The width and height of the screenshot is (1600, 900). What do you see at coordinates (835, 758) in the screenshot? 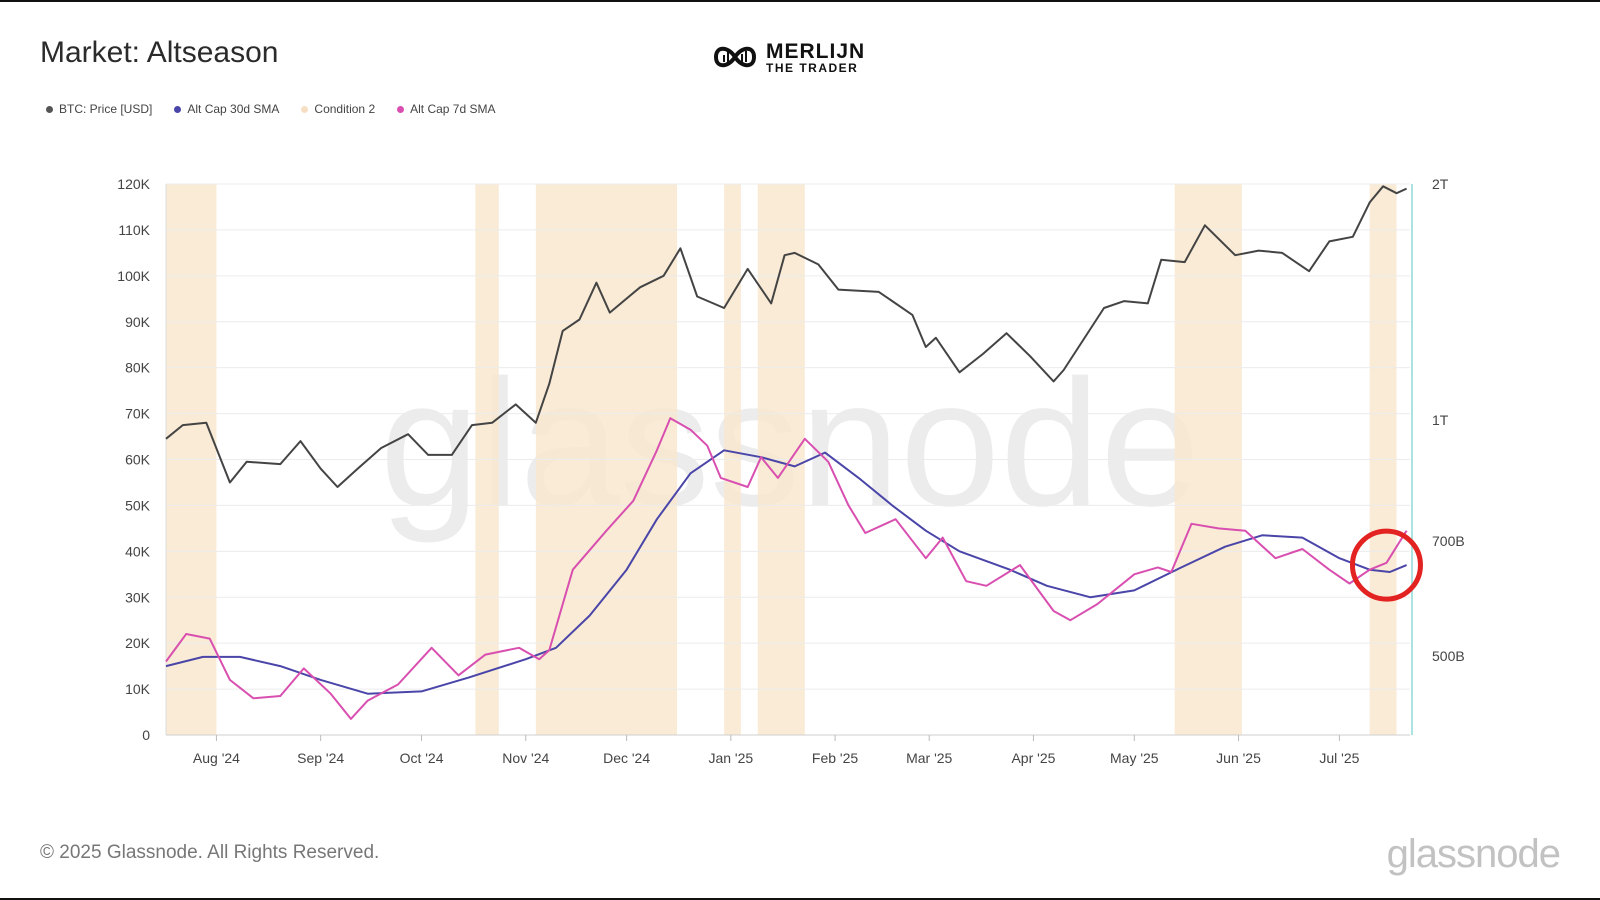
I see `x-tick-label: Feb '25` at bounding box center [835, 758].